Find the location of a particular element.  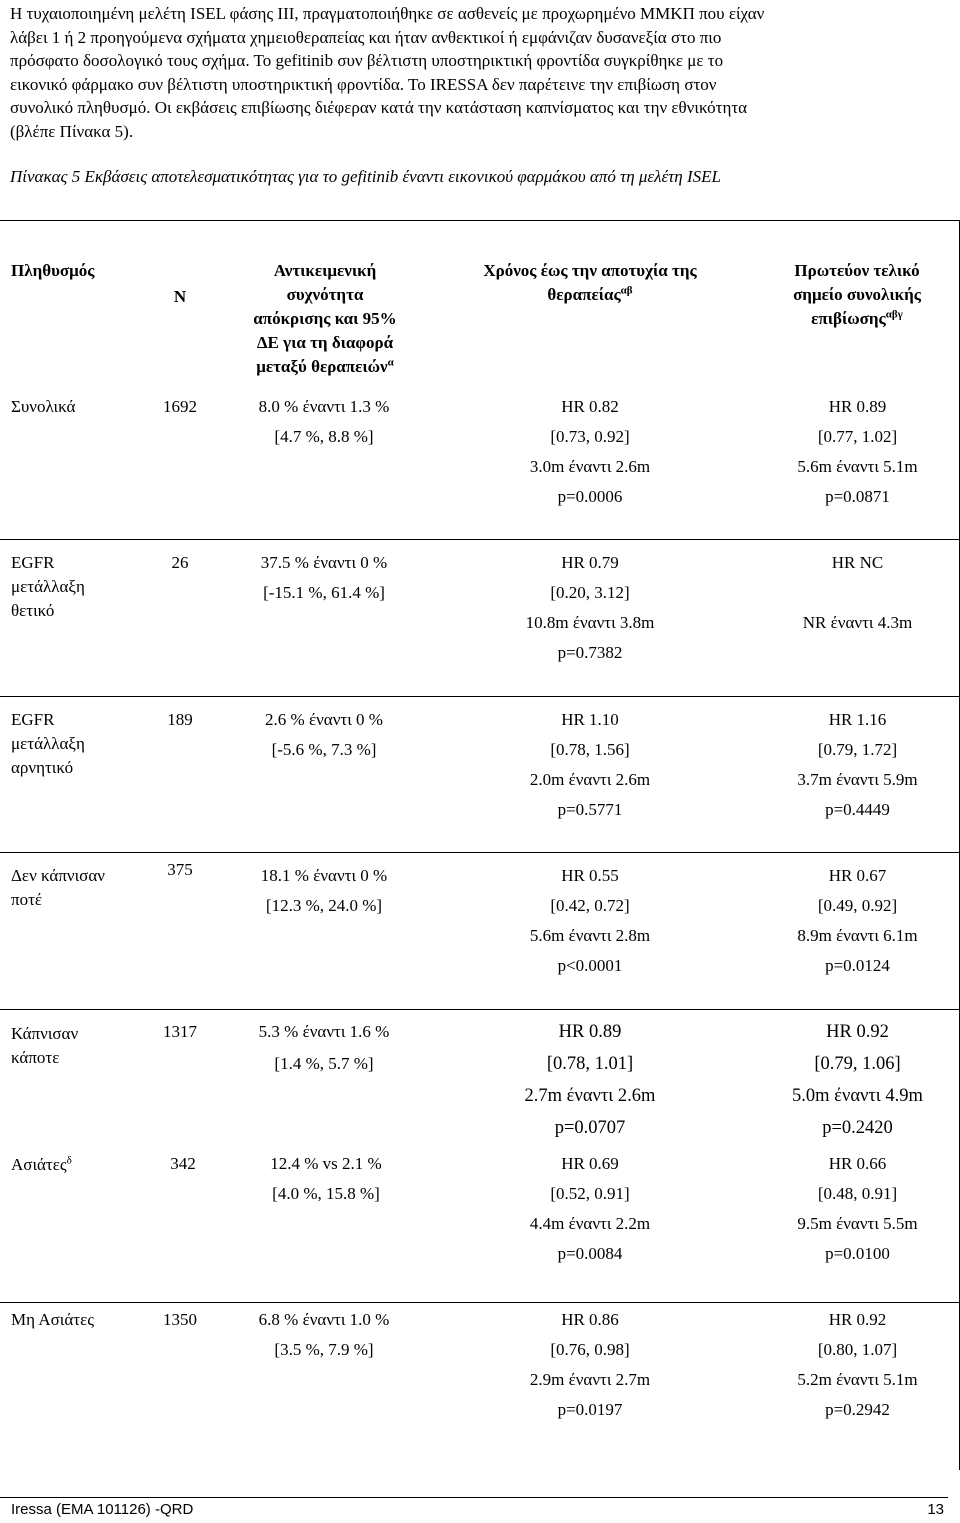

response-value: 5.3 % έναντι 1.6 % is located at coordinates (324, 1031).